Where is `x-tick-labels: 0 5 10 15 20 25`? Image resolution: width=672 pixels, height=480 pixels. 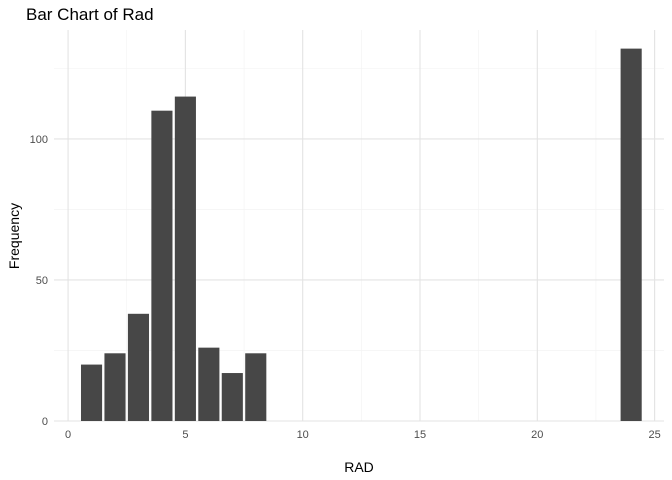 x-tick-labels: 0 5 10 15 20 25 is located at coordinates (363, 435).